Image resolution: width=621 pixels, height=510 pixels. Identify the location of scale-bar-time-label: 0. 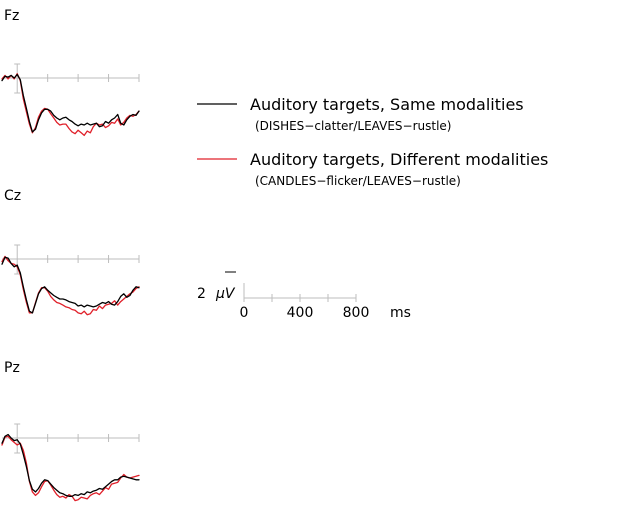
(244, 313).